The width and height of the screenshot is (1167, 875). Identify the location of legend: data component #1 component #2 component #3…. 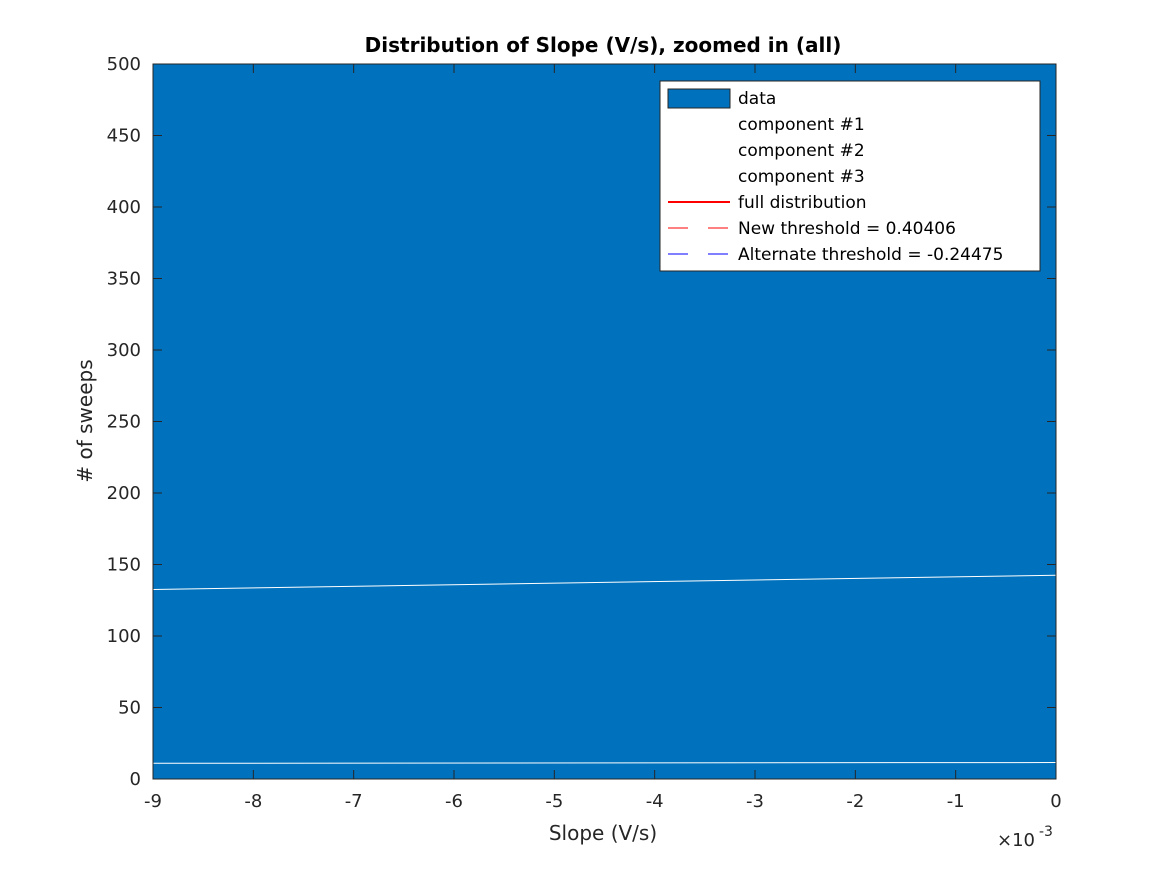
(850, 176).